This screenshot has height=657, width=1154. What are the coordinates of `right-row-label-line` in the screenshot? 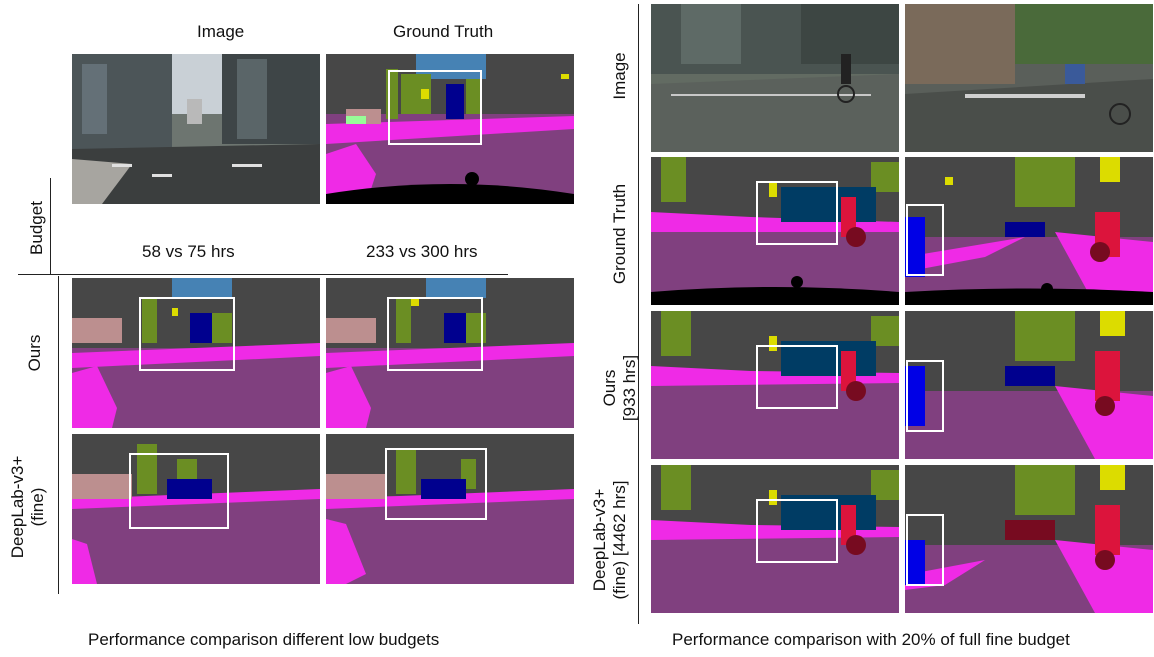 It's located at (638, 314).